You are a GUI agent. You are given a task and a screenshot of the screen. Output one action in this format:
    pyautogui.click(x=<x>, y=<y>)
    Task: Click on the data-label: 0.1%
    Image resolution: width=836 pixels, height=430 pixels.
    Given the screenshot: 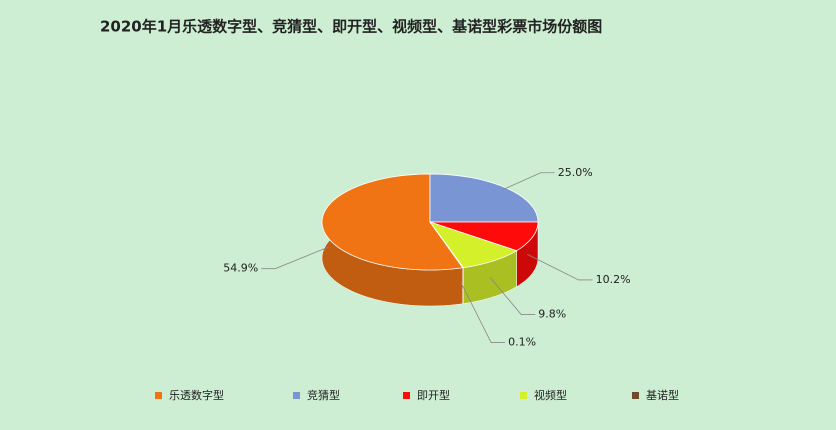 What is the action you would take?
    pyautogui.click(x=522, y=342)
    